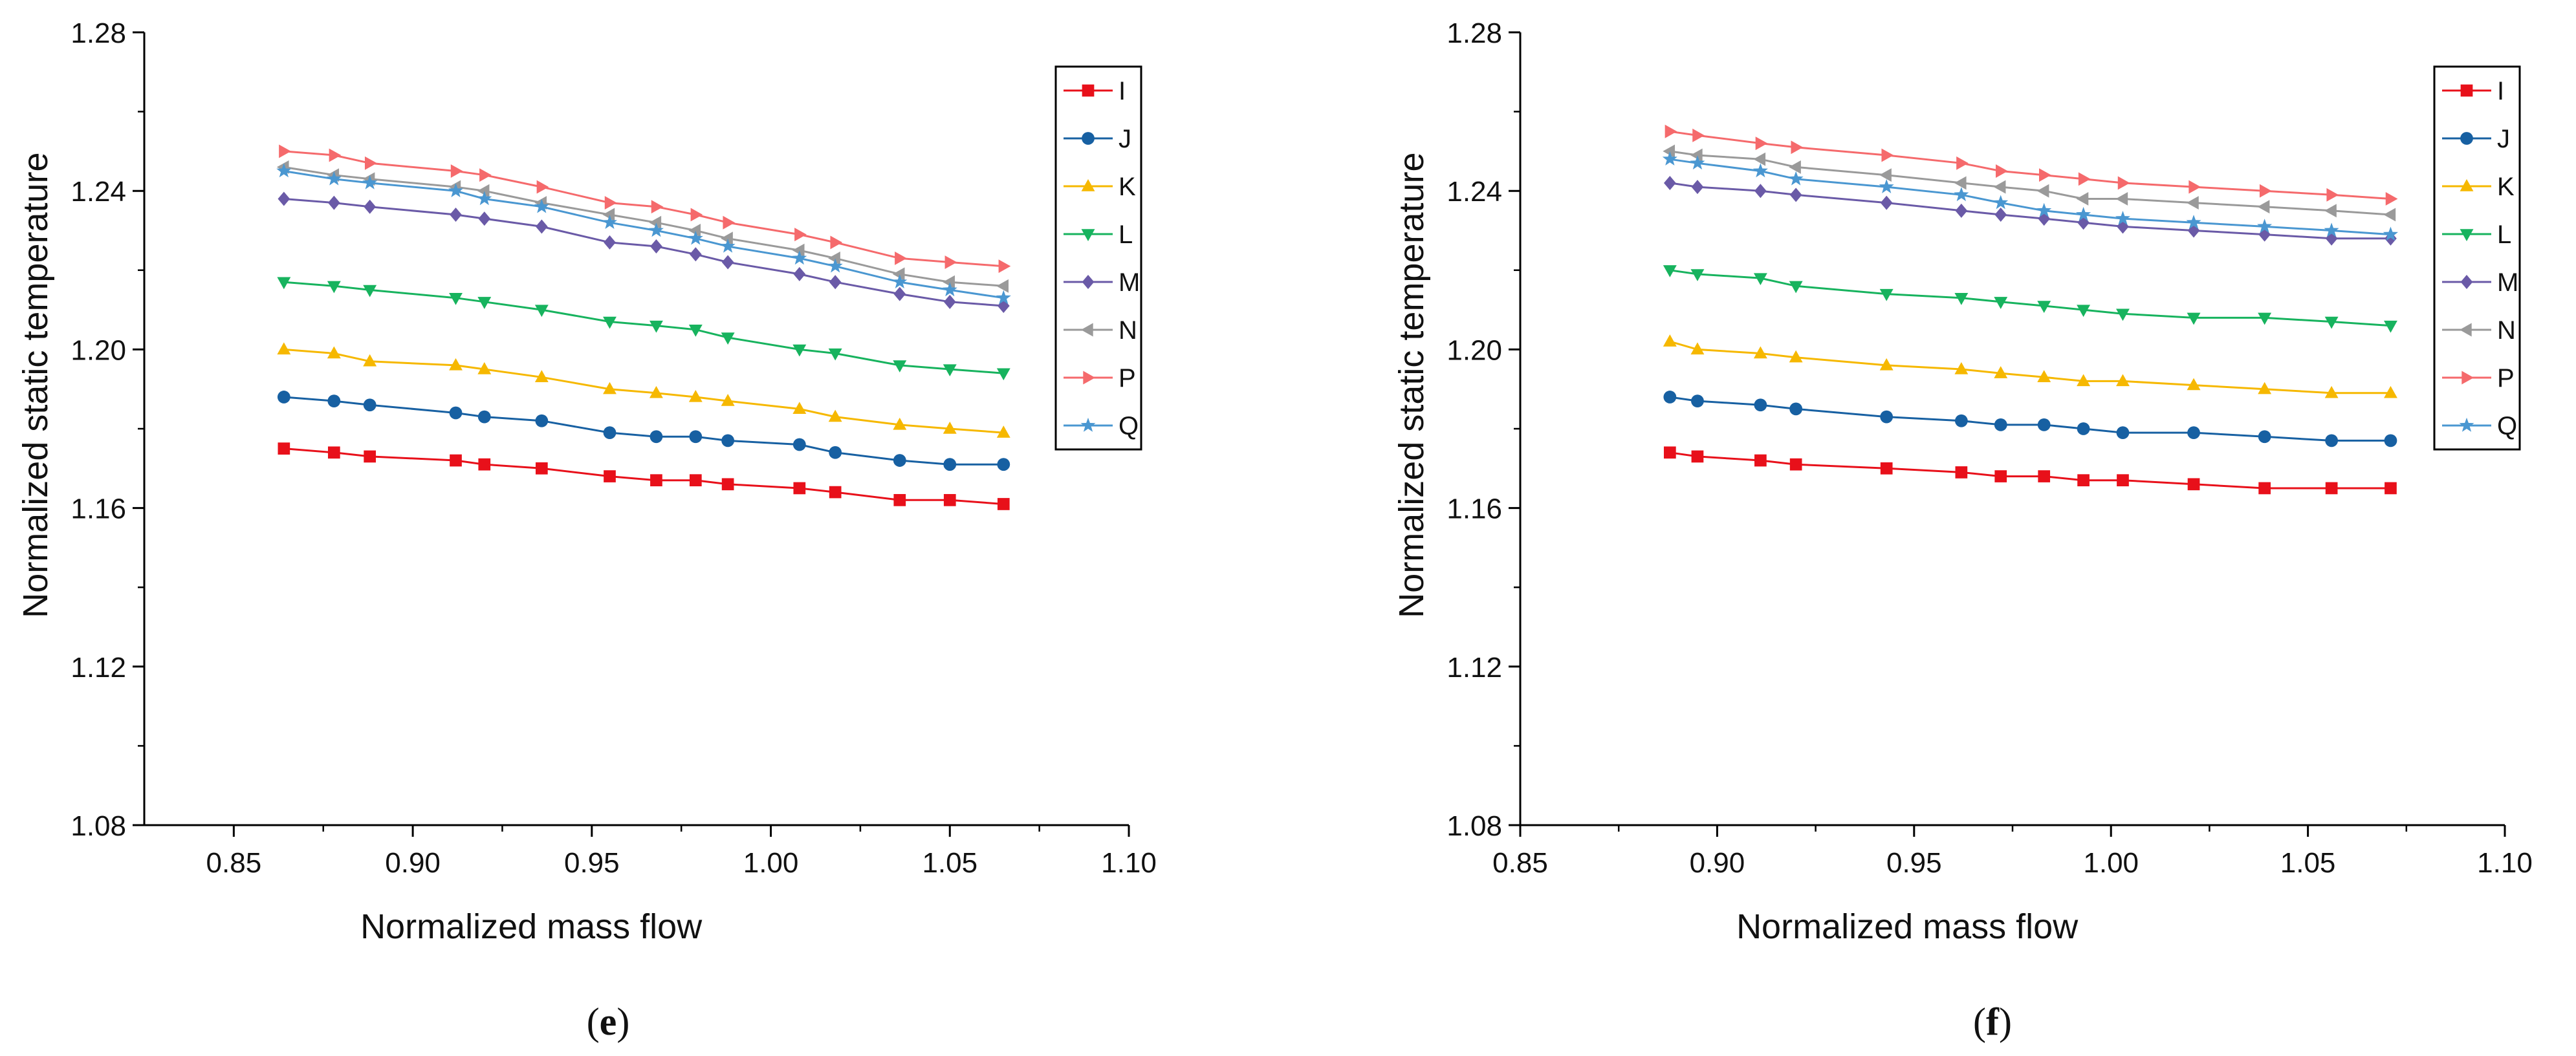 The image size is (2576, 1056). I want to click on x-tick-label: 0.90, so click(1717, 863).